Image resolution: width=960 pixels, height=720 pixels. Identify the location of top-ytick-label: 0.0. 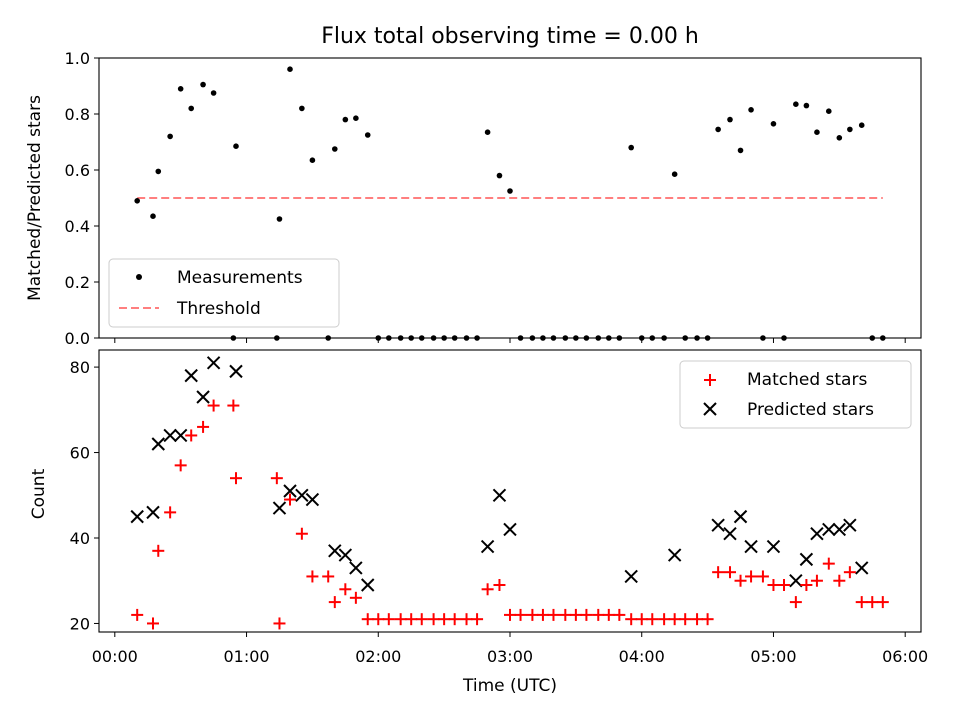
(77, 338).